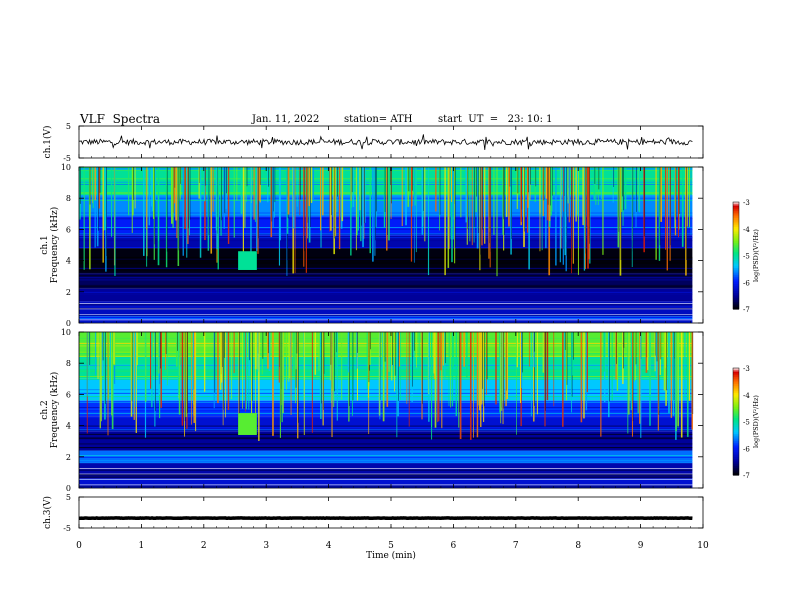  What do you see at coordinates (495, 119) in the screenshot?
I see `start-time-label: start UT = 23: 10: 1` at bounding box center [495, 119].